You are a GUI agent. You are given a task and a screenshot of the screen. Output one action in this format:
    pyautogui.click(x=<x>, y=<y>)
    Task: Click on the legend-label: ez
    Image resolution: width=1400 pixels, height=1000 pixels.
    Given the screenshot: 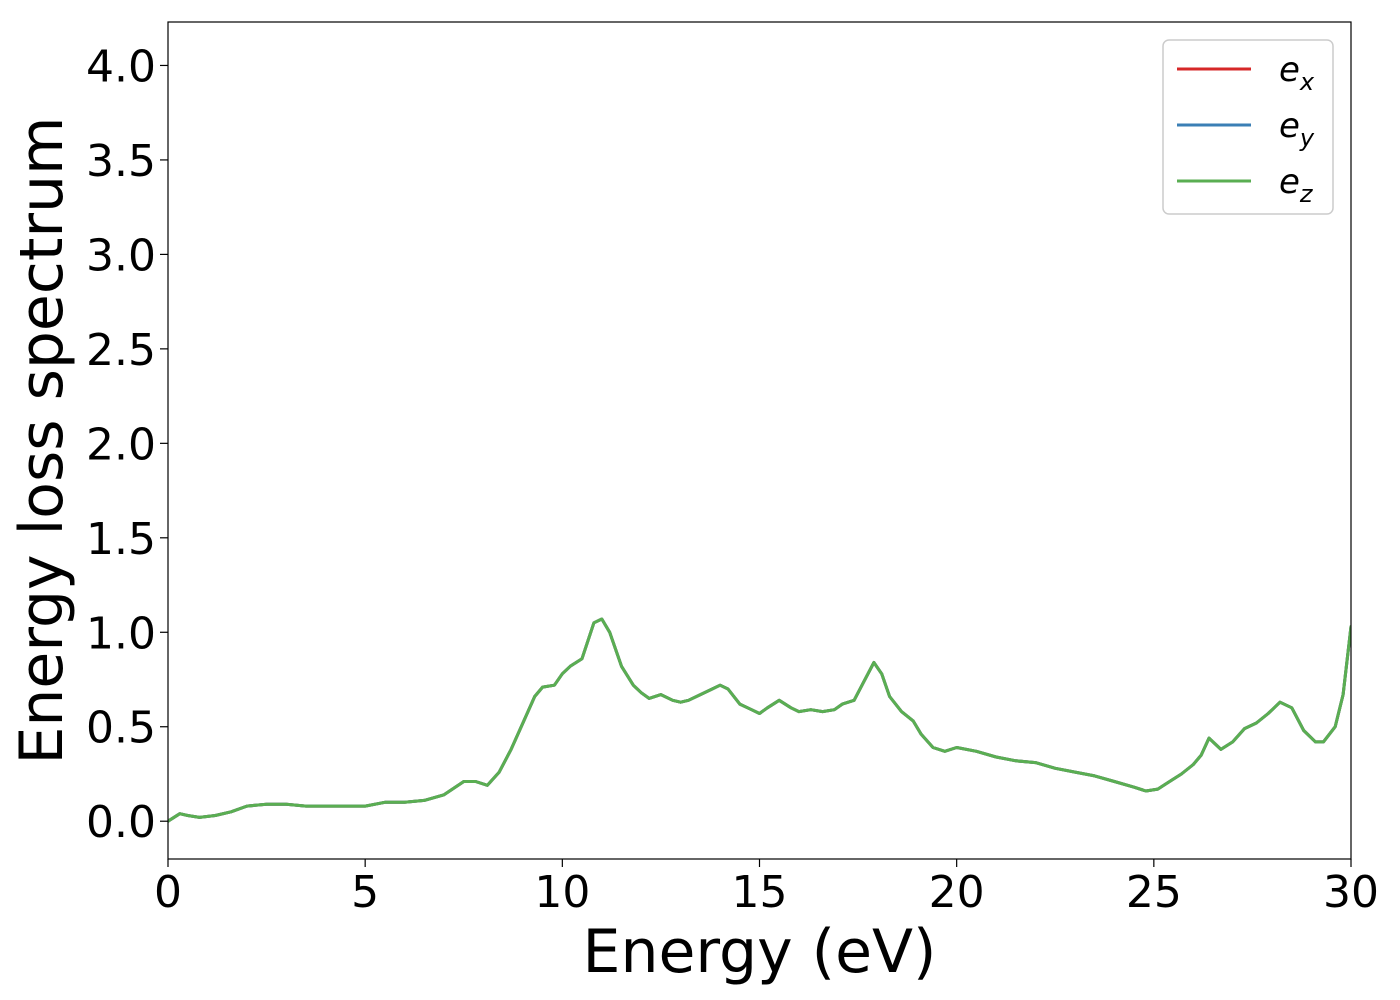 What is the action you would take?
    pyautogui.click(x=1296, y=185)
    